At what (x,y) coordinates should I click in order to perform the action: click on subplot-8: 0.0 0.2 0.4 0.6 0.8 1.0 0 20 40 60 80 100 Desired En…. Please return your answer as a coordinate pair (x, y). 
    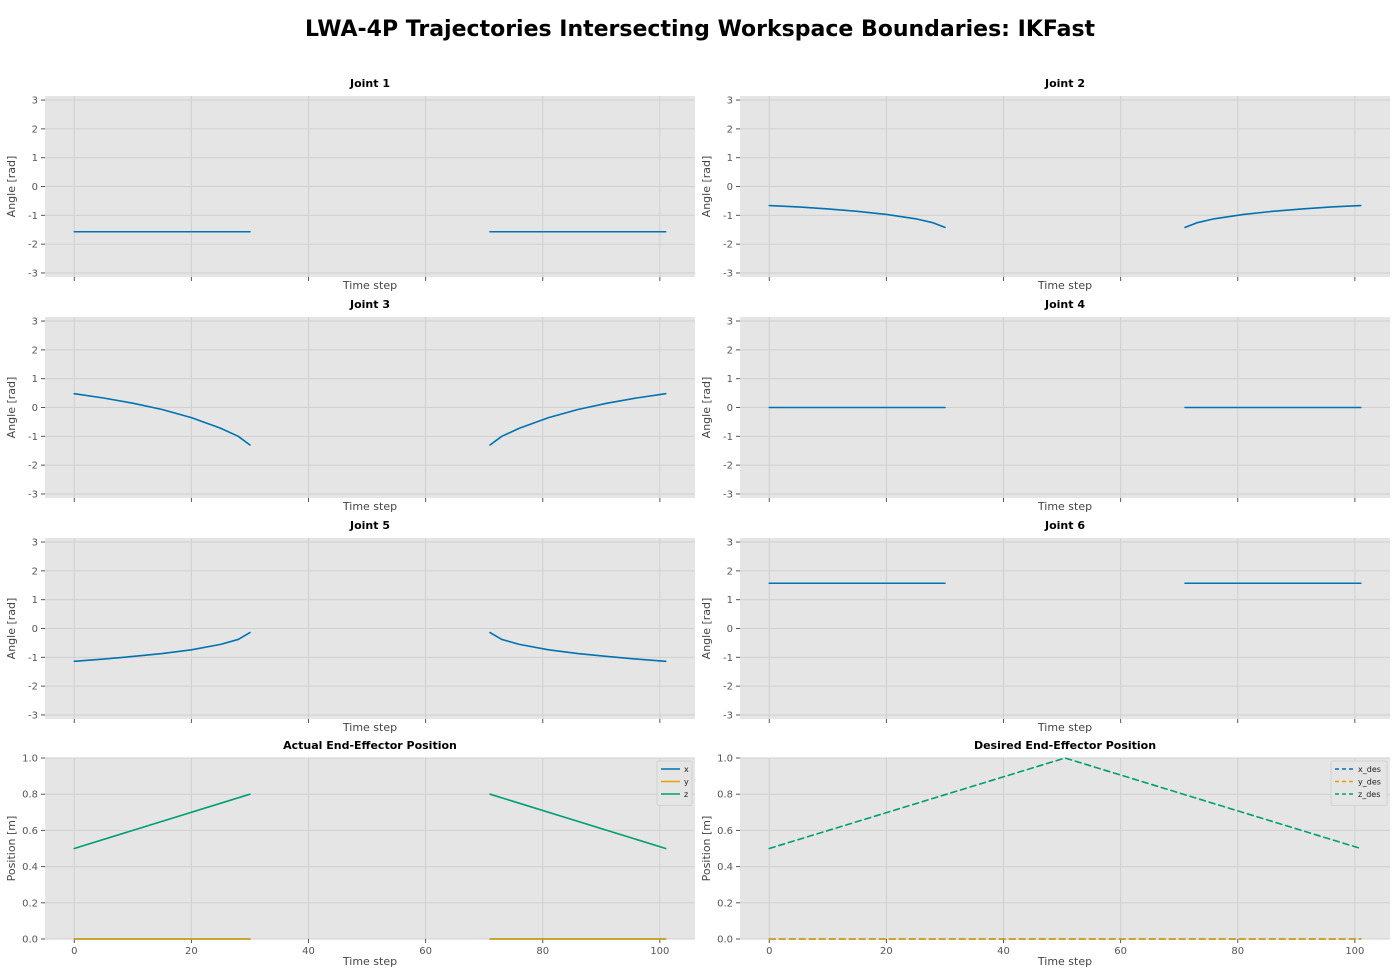
    Looking at the image, I should click on (1045, 853).